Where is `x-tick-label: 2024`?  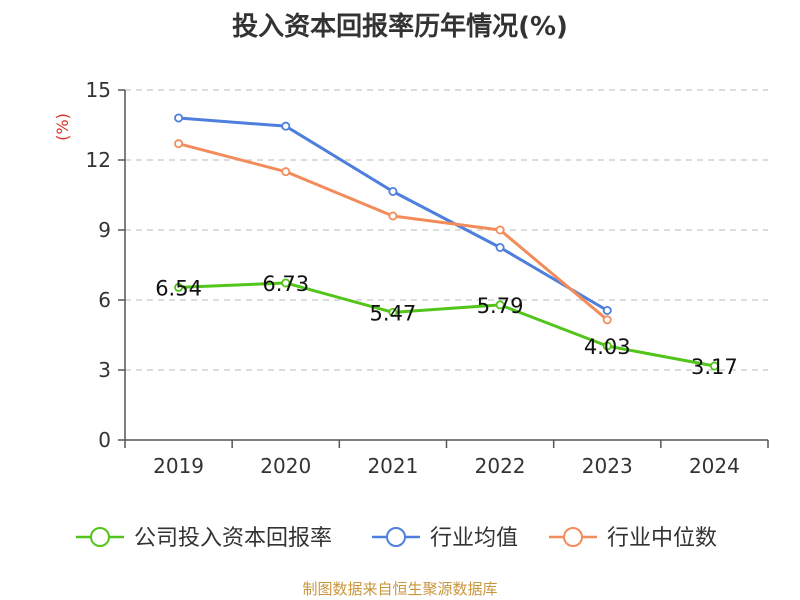
x-tick-label: 2024 is located at coordinates (714, 466).